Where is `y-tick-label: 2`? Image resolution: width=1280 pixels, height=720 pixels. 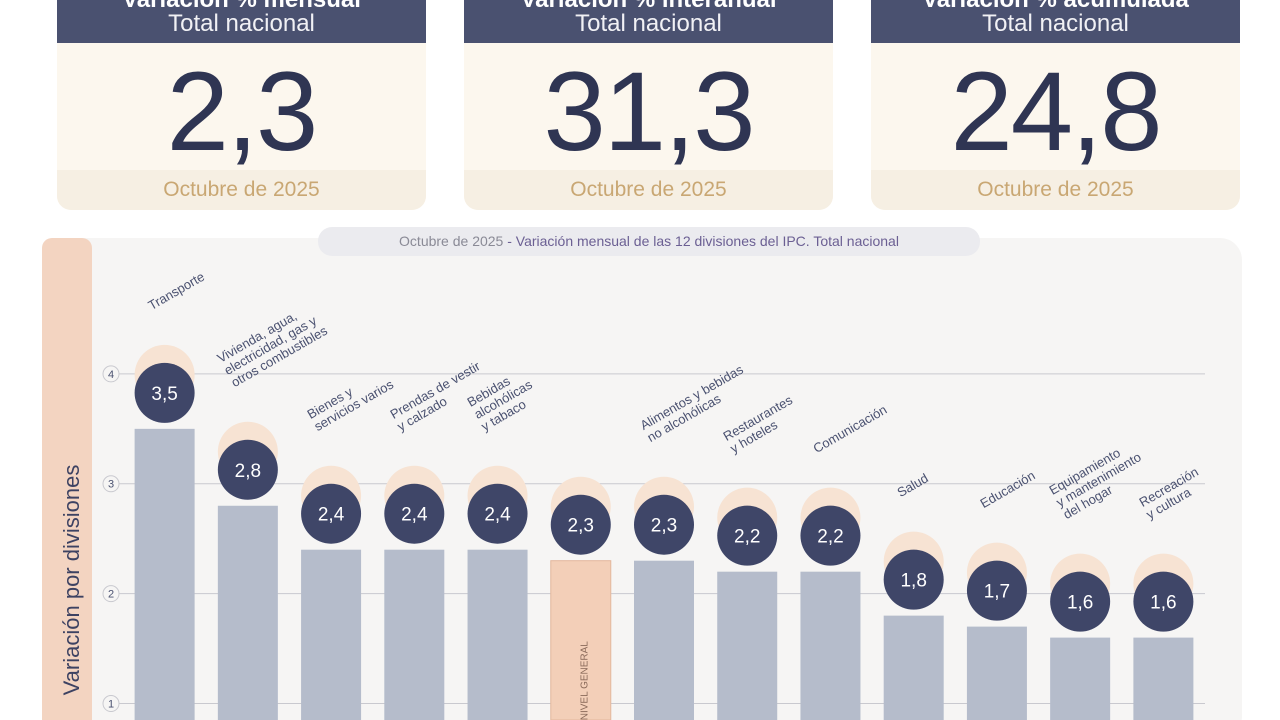 y-tick-label: 2 is located at coordinates (111, 595).